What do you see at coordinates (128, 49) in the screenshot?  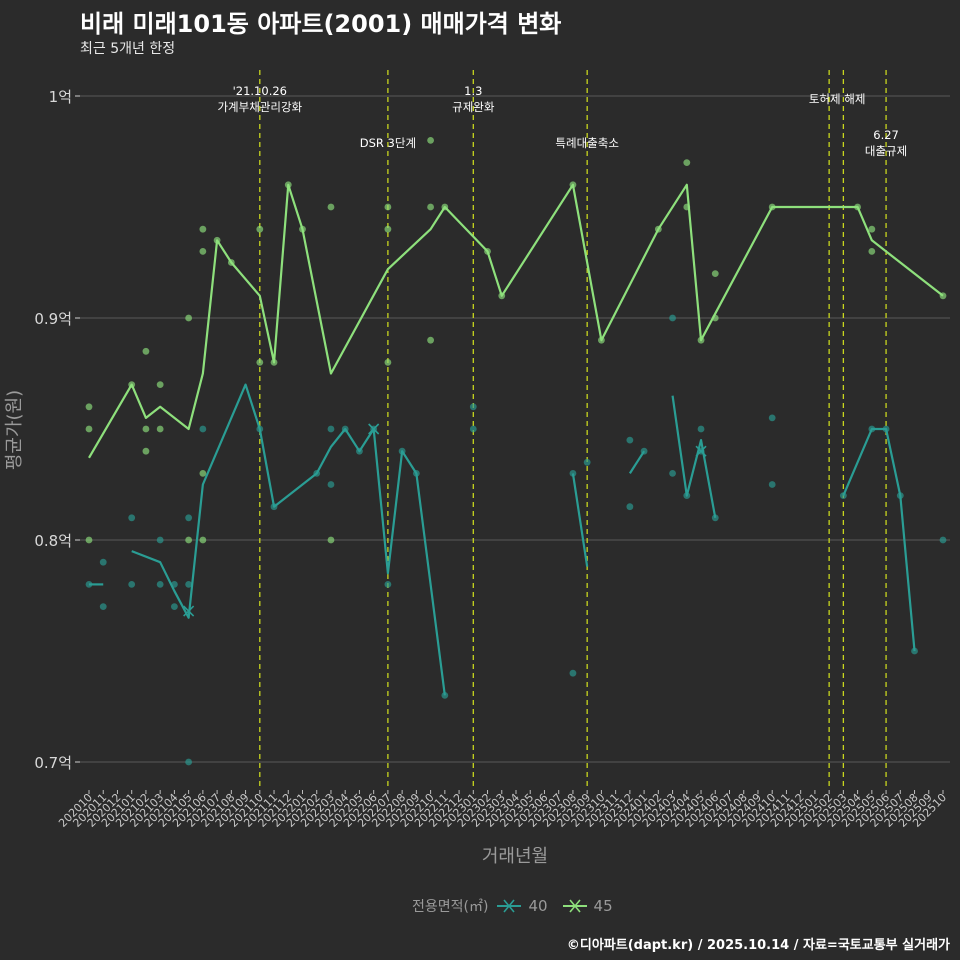 I see `chart-subtitle: 최근 5개년 한정` at bounding box center [128, 49].